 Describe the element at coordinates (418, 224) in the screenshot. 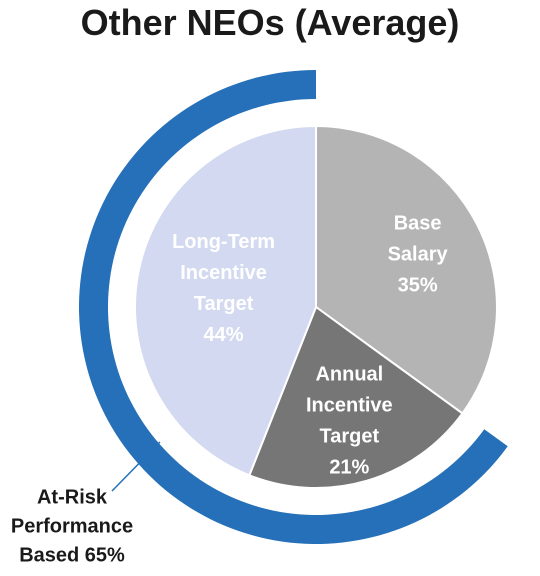

I see `slice-label: Base` at that location.